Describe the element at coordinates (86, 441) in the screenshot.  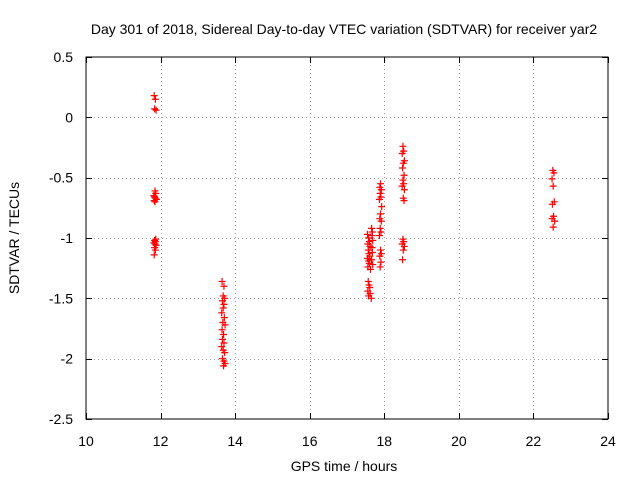
I see `x-tick-label: 10` at that location.